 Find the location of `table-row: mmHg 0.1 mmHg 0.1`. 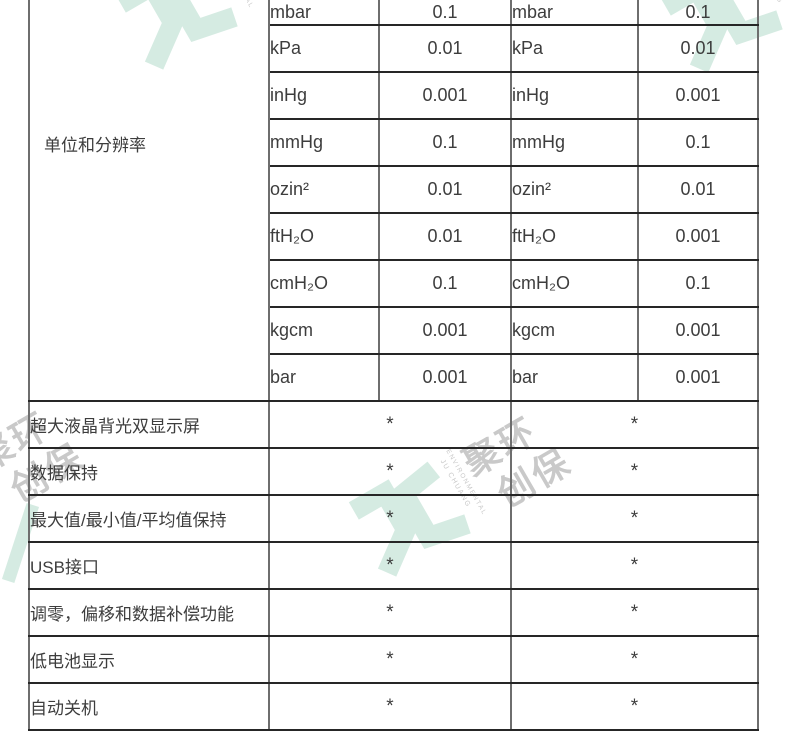

table-row: mmHg 0.1 mmHg 0.1 is located at coordinates (394, 142).